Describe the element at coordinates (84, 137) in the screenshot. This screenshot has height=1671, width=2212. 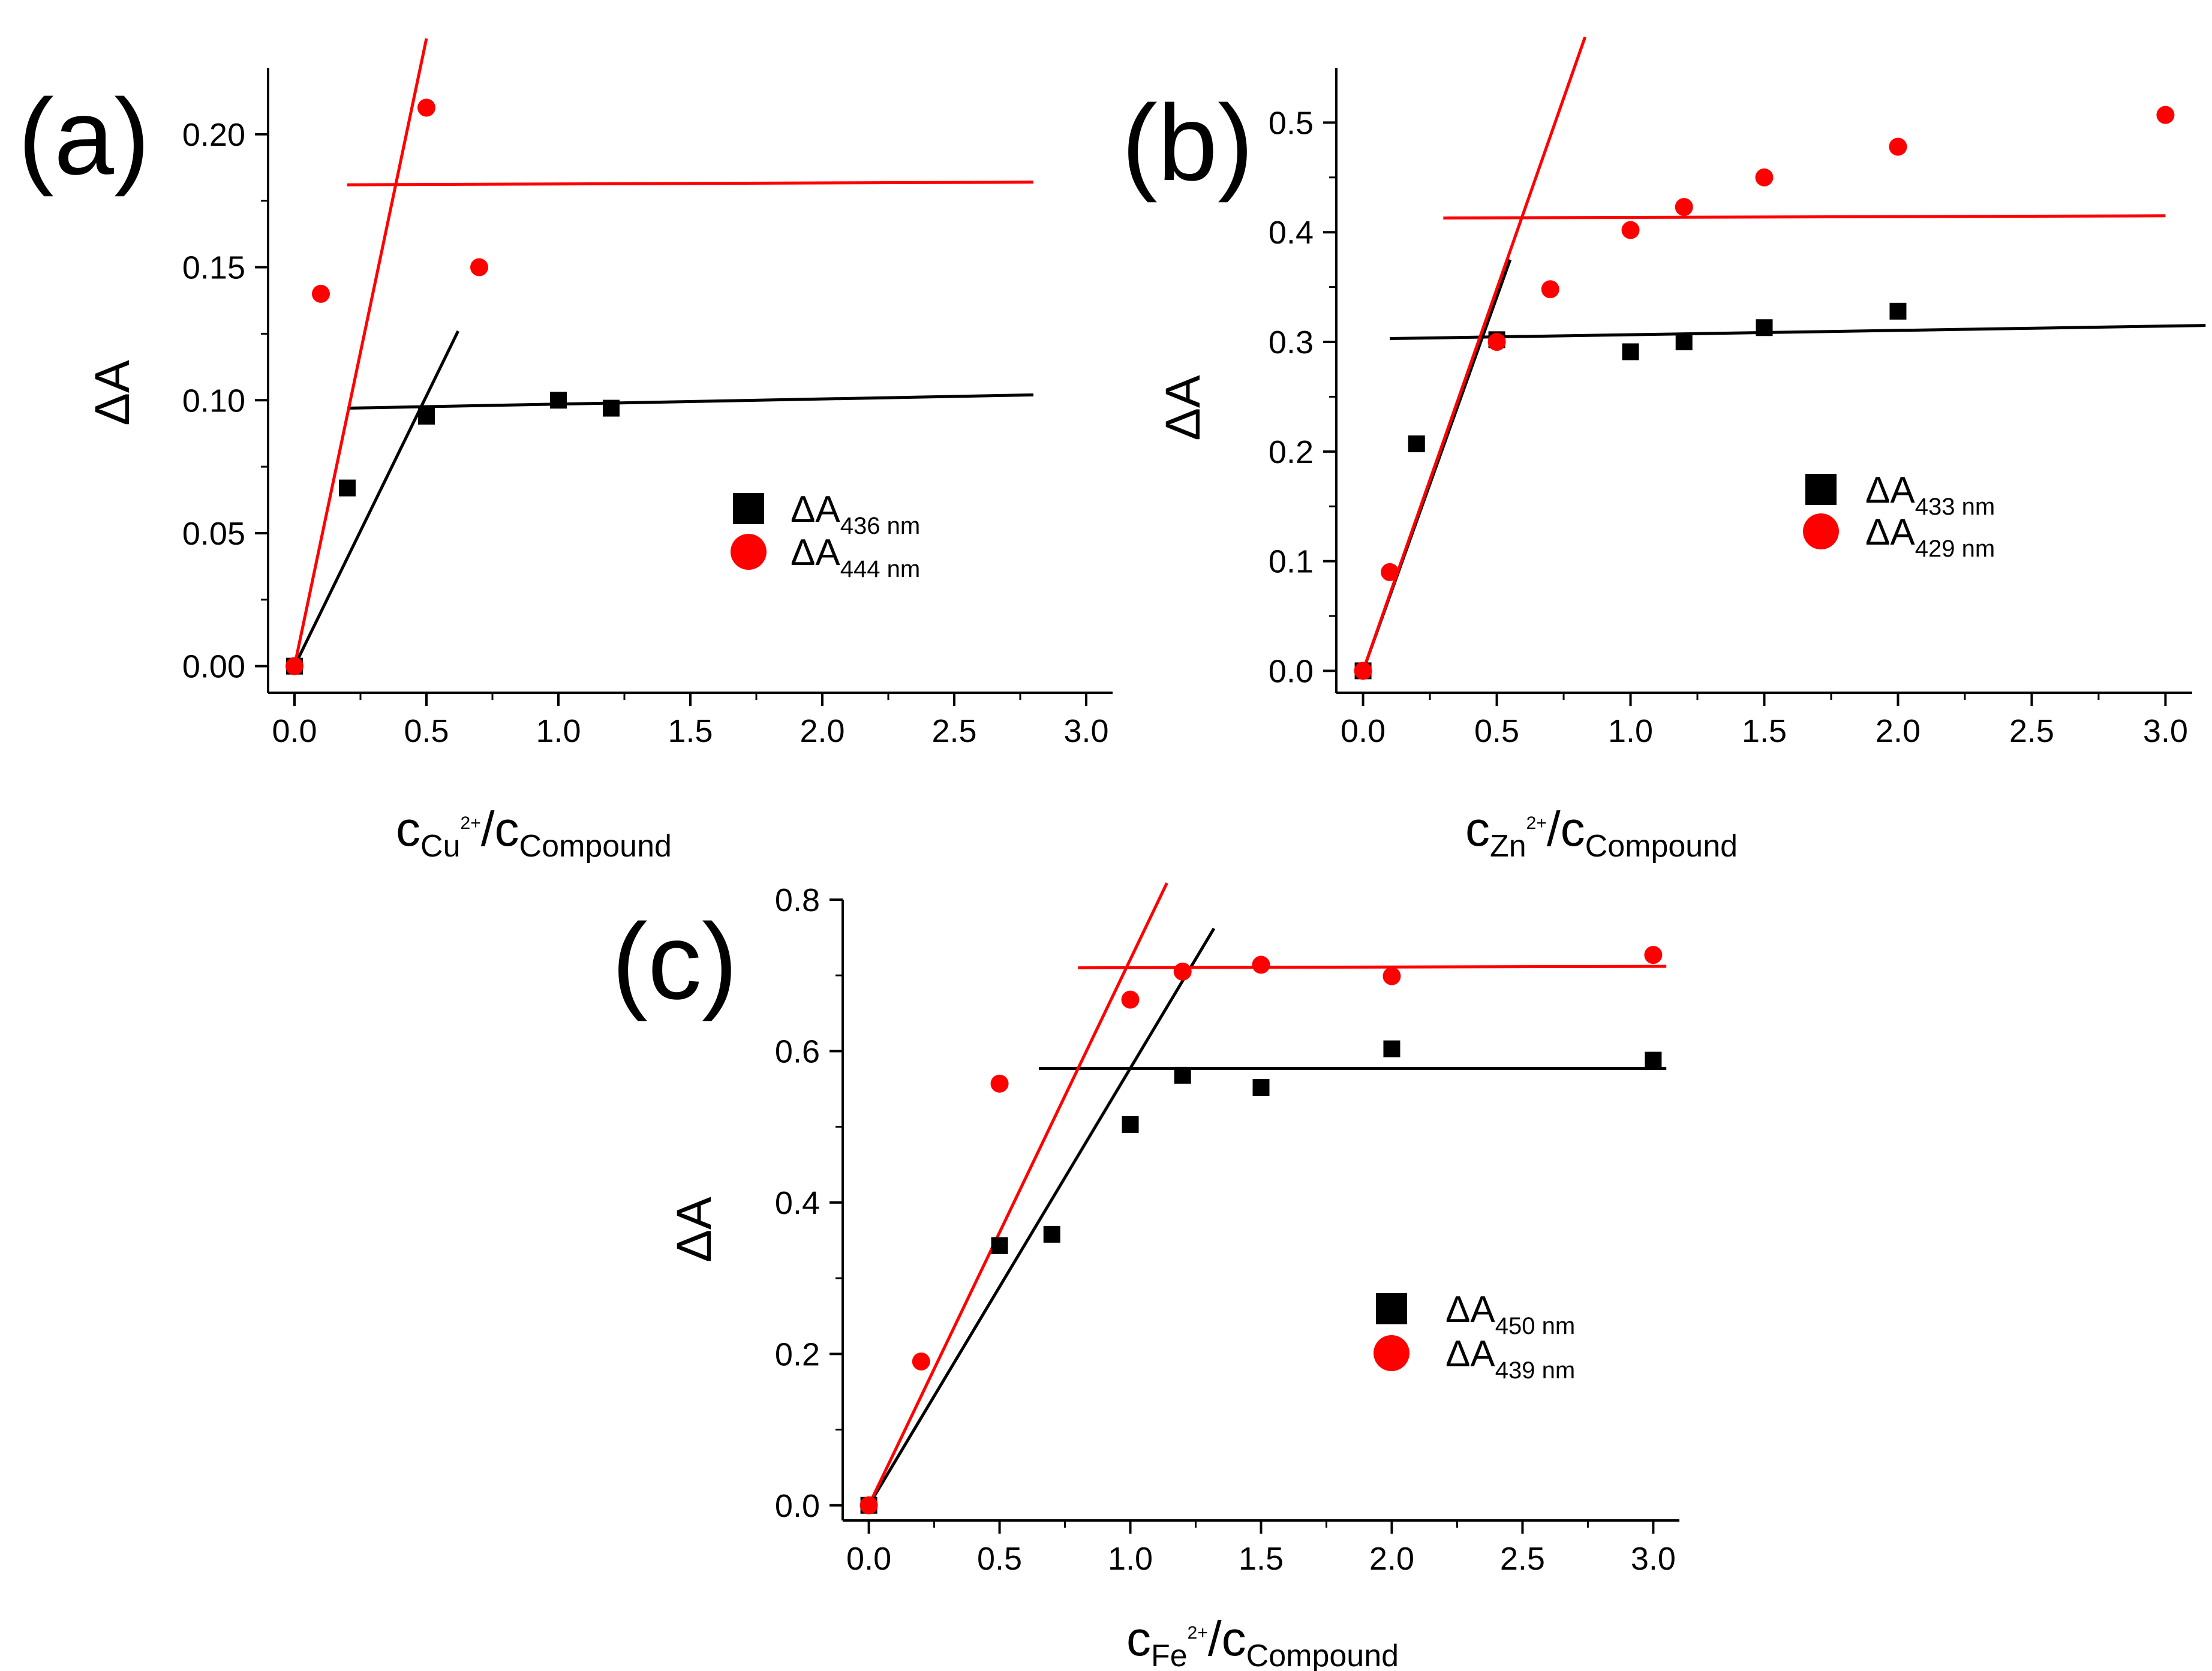
I see `panel-a-label: (a)` at that location.